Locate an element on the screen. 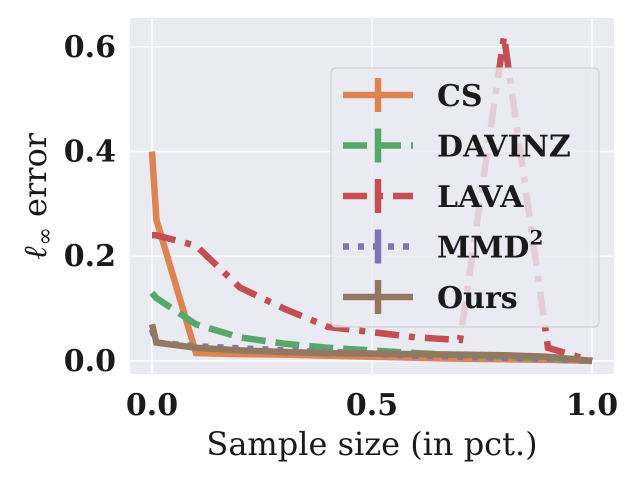 The height and width of the screenshot is (480, 640). series-line-davinz is located at coordinates (371, 327).